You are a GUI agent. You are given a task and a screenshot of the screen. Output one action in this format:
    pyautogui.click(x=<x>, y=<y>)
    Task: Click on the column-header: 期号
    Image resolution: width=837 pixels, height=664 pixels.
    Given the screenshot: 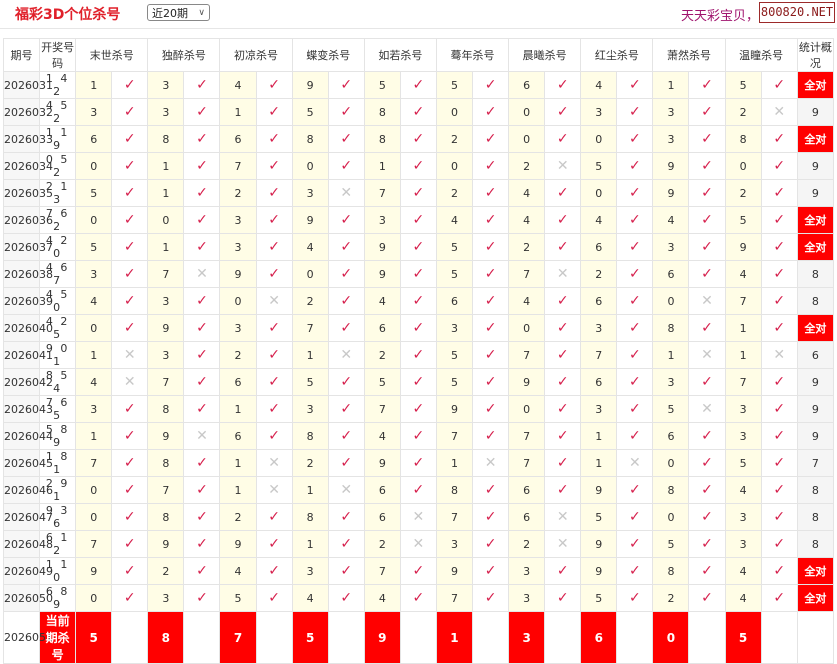 What is the action you would take?
    pyautogui.click(x=21, y=55)
    